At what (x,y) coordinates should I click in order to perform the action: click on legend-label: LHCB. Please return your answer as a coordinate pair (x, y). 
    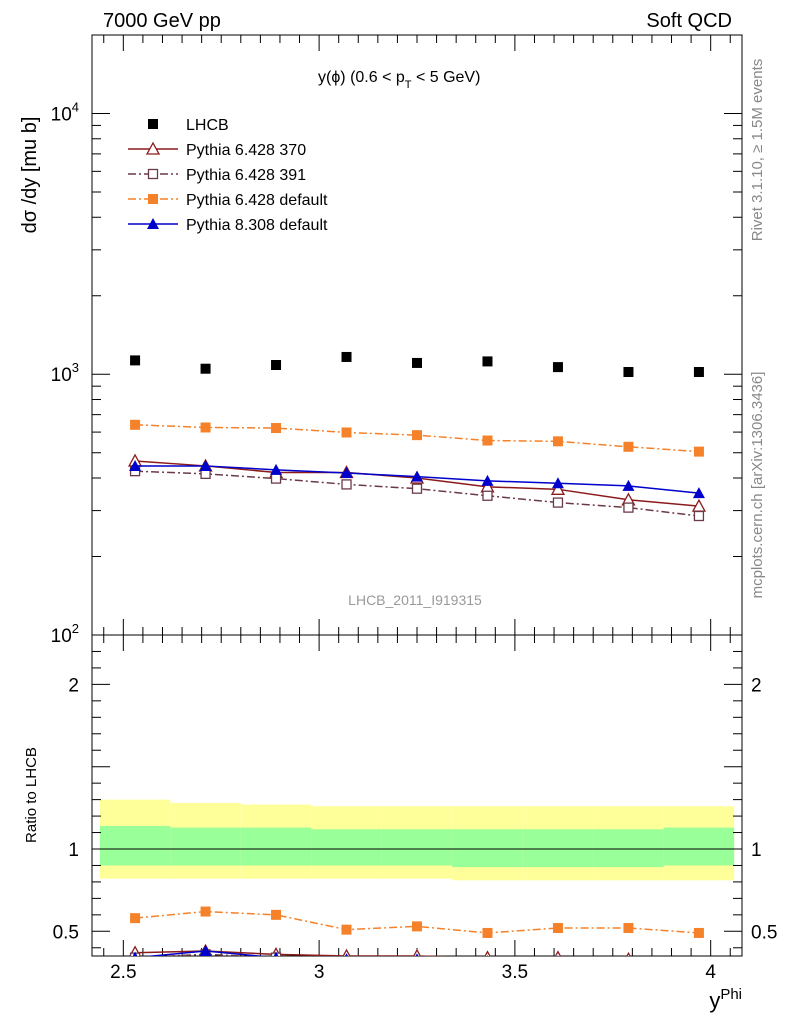
    Looking at the image, I should click on (207, 125).